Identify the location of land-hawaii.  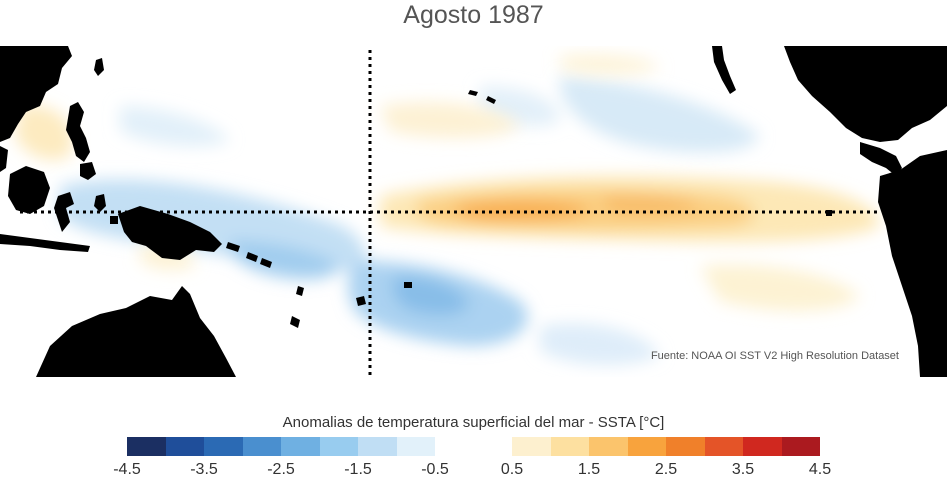
(482, 97).